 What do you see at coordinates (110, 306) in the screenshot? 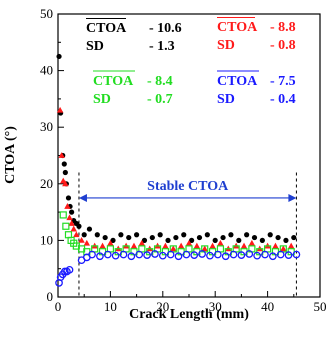
I see `x-tick-label: 10` at bounding box center [110, 306].